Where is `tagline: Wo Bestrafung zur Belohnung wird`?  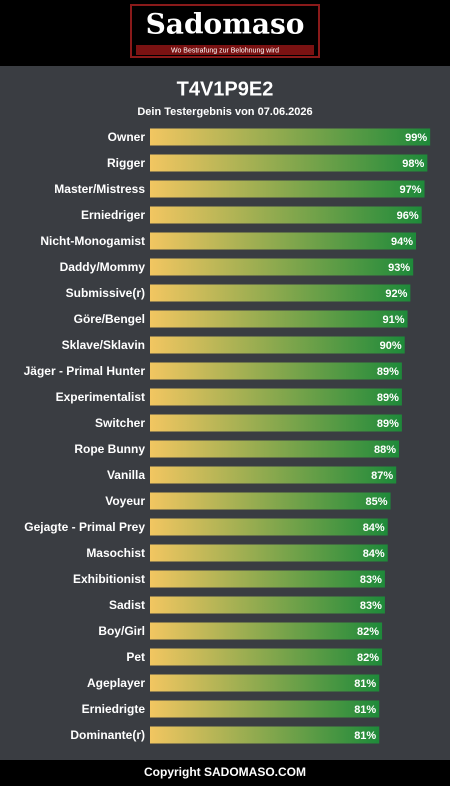
tagline: Wo Bestrafung zur Belohnung wird is located at coordinates (225, 50).